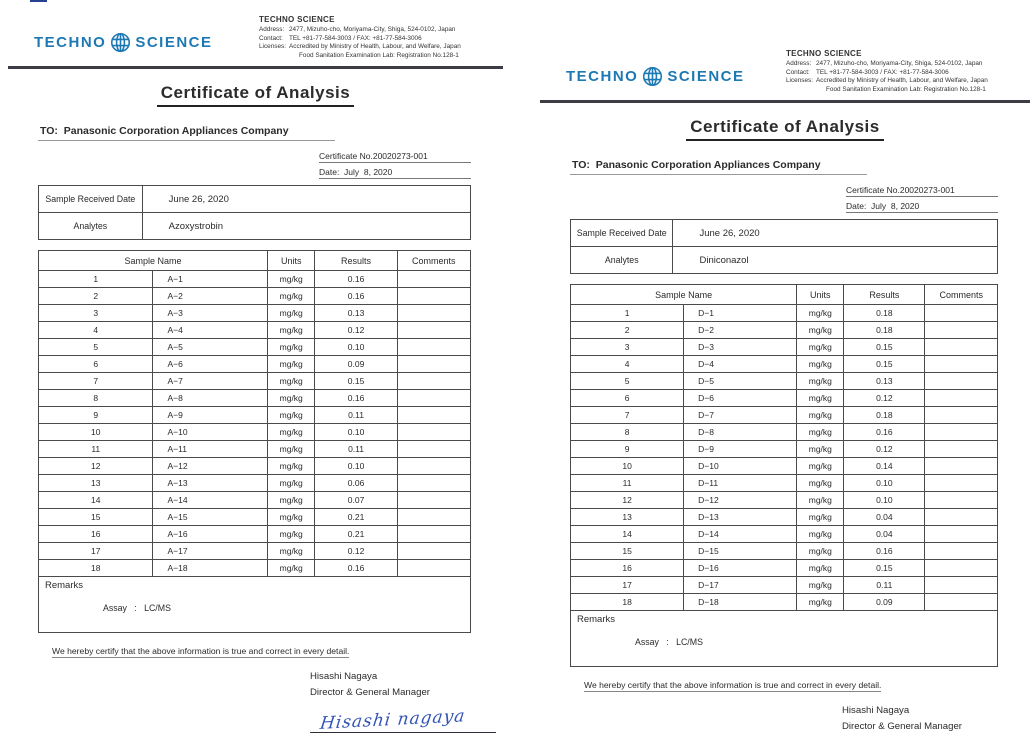 The width and height of the screenshot is (1031, 738). What do you see at coordinates (621, 260) in the screenshot?
I see `analytes-label: Analytes` at bounding box center [621, 260].